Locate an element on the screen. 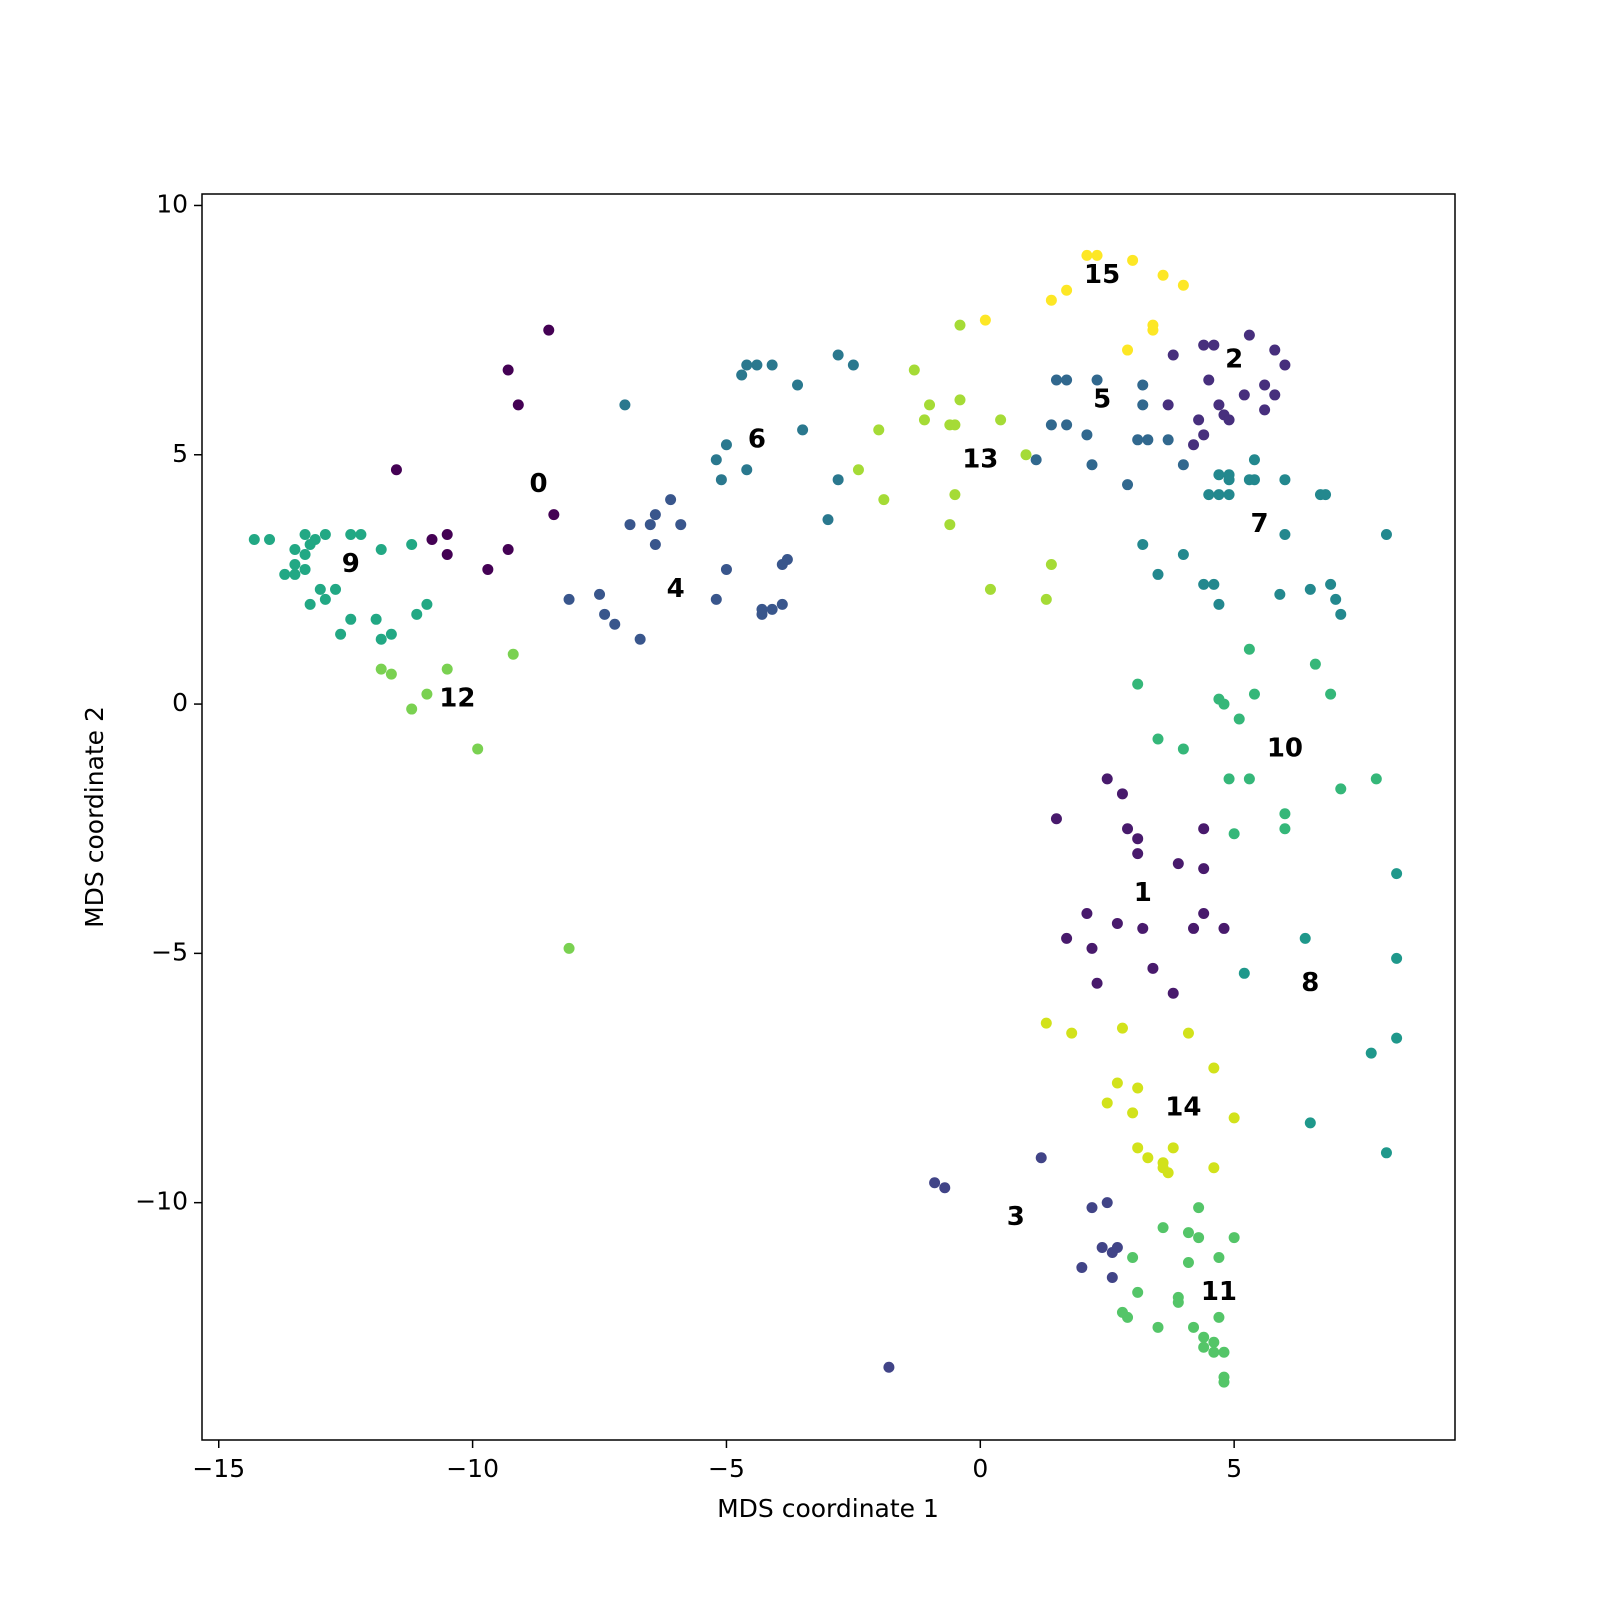  cluster-label: 6 is located at coordinates (757, 439).